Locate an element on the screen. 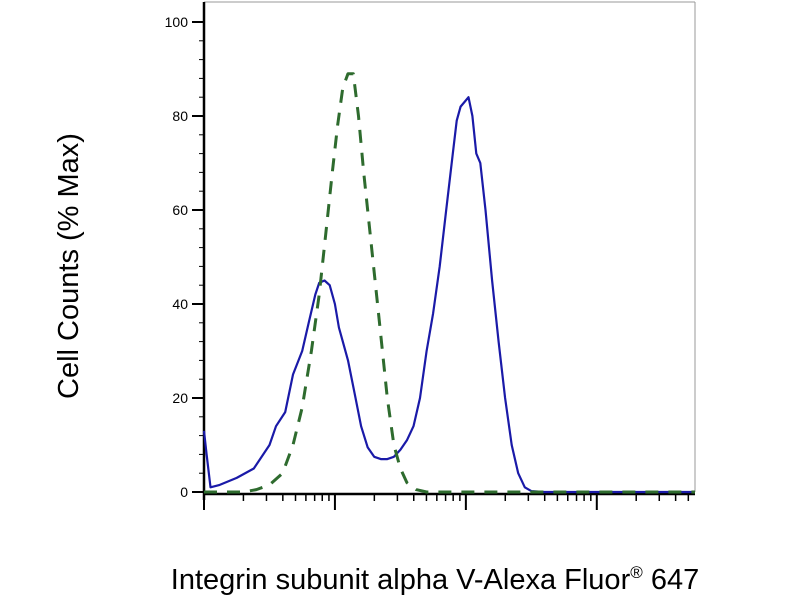 This screenshot has height=600, width=800. x-axis-label: Integrin subunit alpha V-Alexa Fluor is located at coordinates (401, 580).